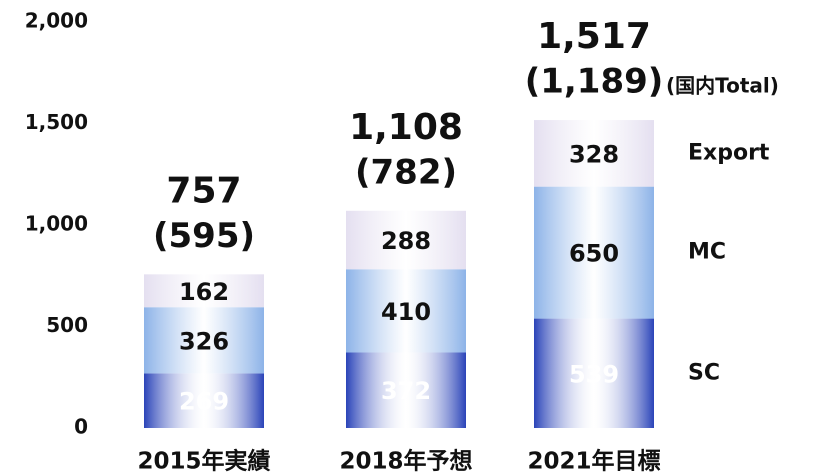 This screenshot has width=828, height=476. I want to click on y-tick-label: 0, so click(81, 427).